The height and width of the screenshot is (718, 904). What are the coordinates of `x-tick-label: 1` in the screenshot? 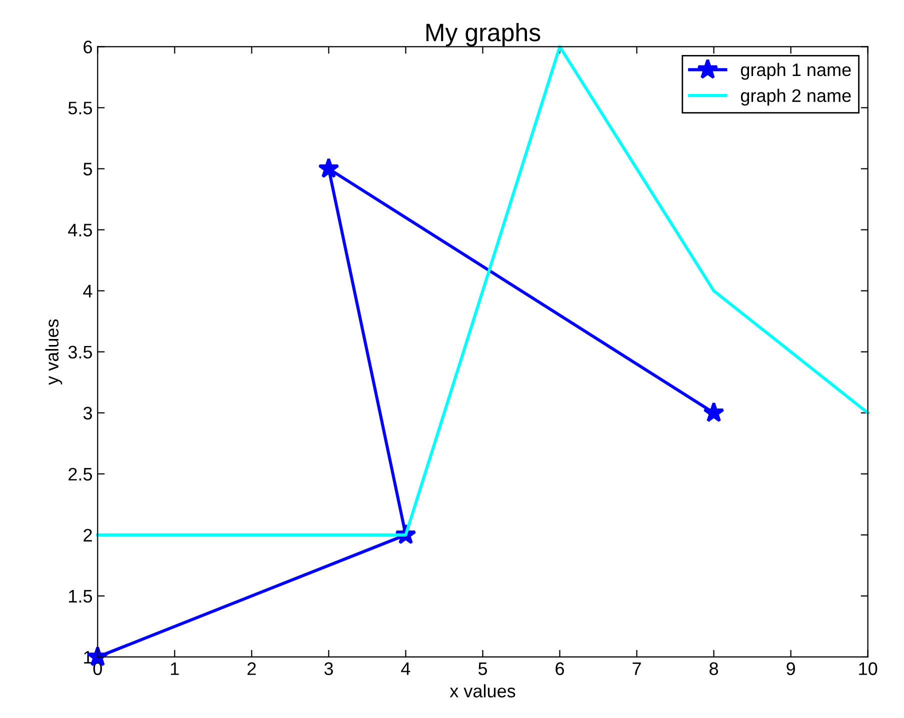 It's located at (175, 668).